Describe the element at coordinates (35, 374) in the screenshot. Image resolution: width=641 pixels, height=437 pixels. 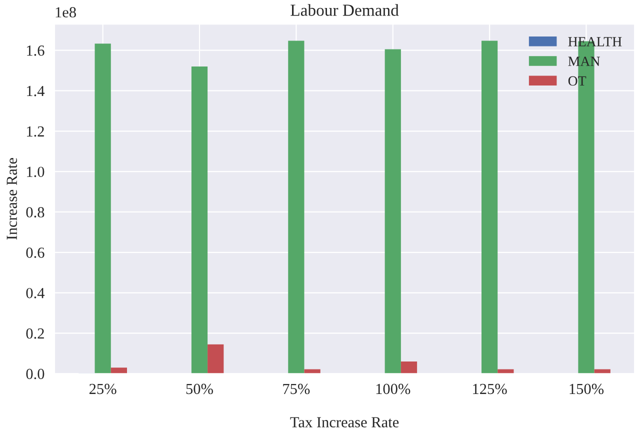
I see `y-tick-label: 0.0` at that location.